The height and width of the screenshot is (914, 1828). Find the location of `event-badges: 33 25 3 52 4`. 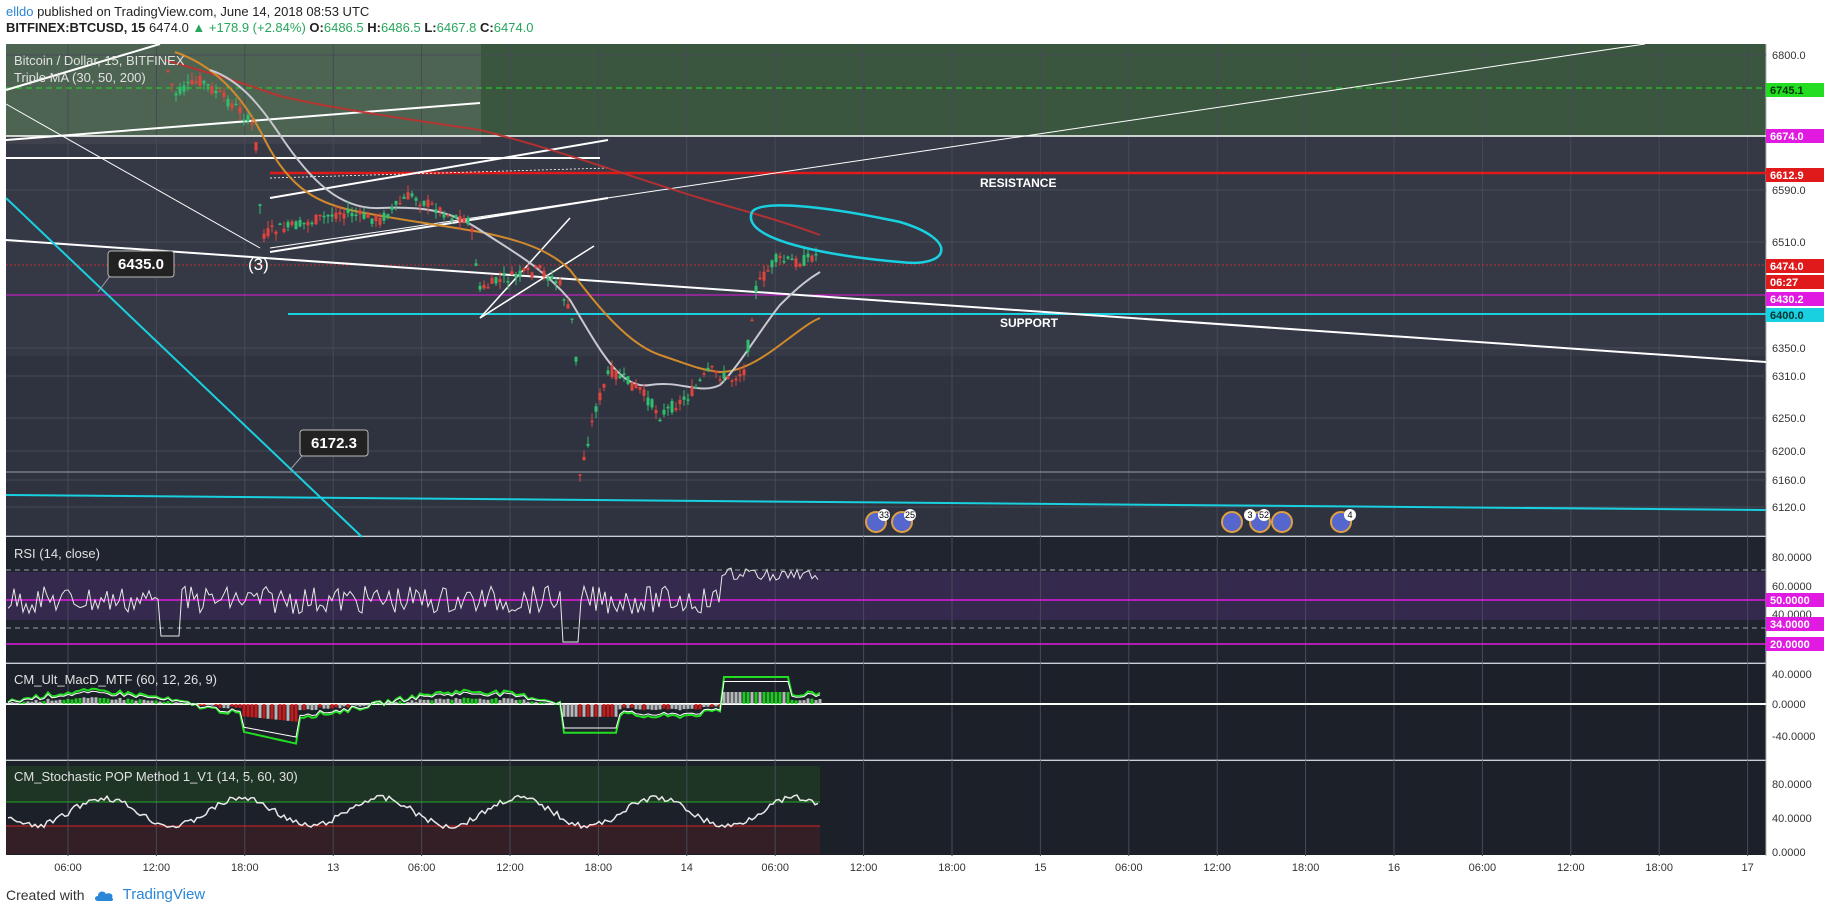

event-badges: 33 25 3 52 4 is located at coordinates (1110, 521).